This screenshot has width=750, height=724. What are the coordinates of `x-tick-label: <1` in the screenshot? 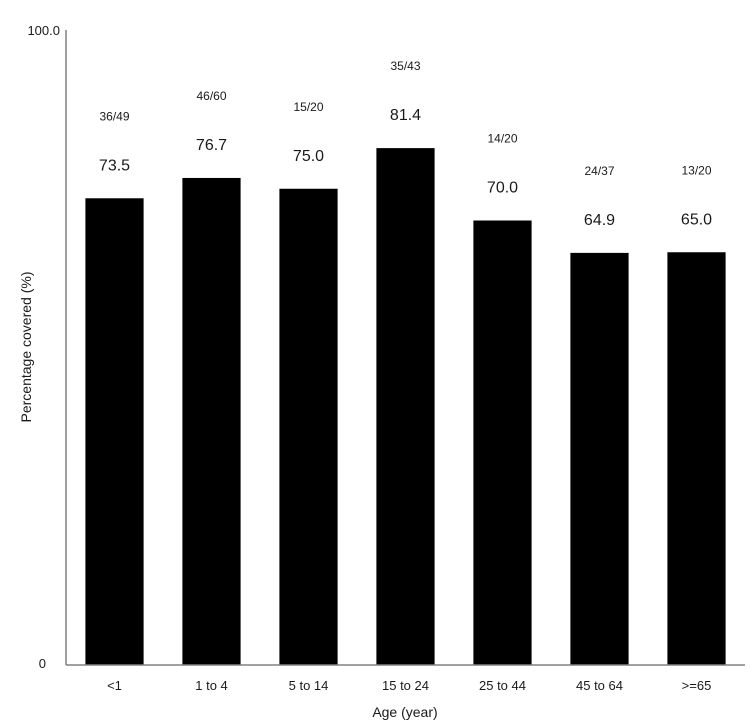 It's located at (114, 685).